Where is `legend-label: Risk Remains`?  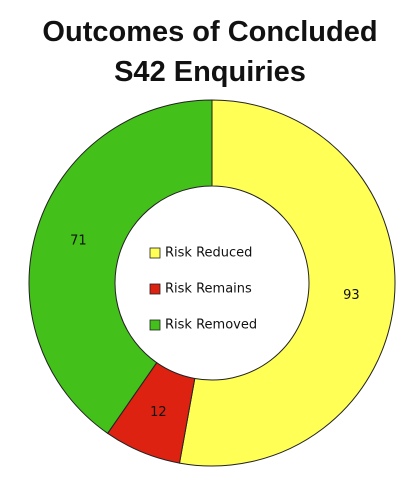 legend-label: Risk Remains is located at coordinates (208, 289).